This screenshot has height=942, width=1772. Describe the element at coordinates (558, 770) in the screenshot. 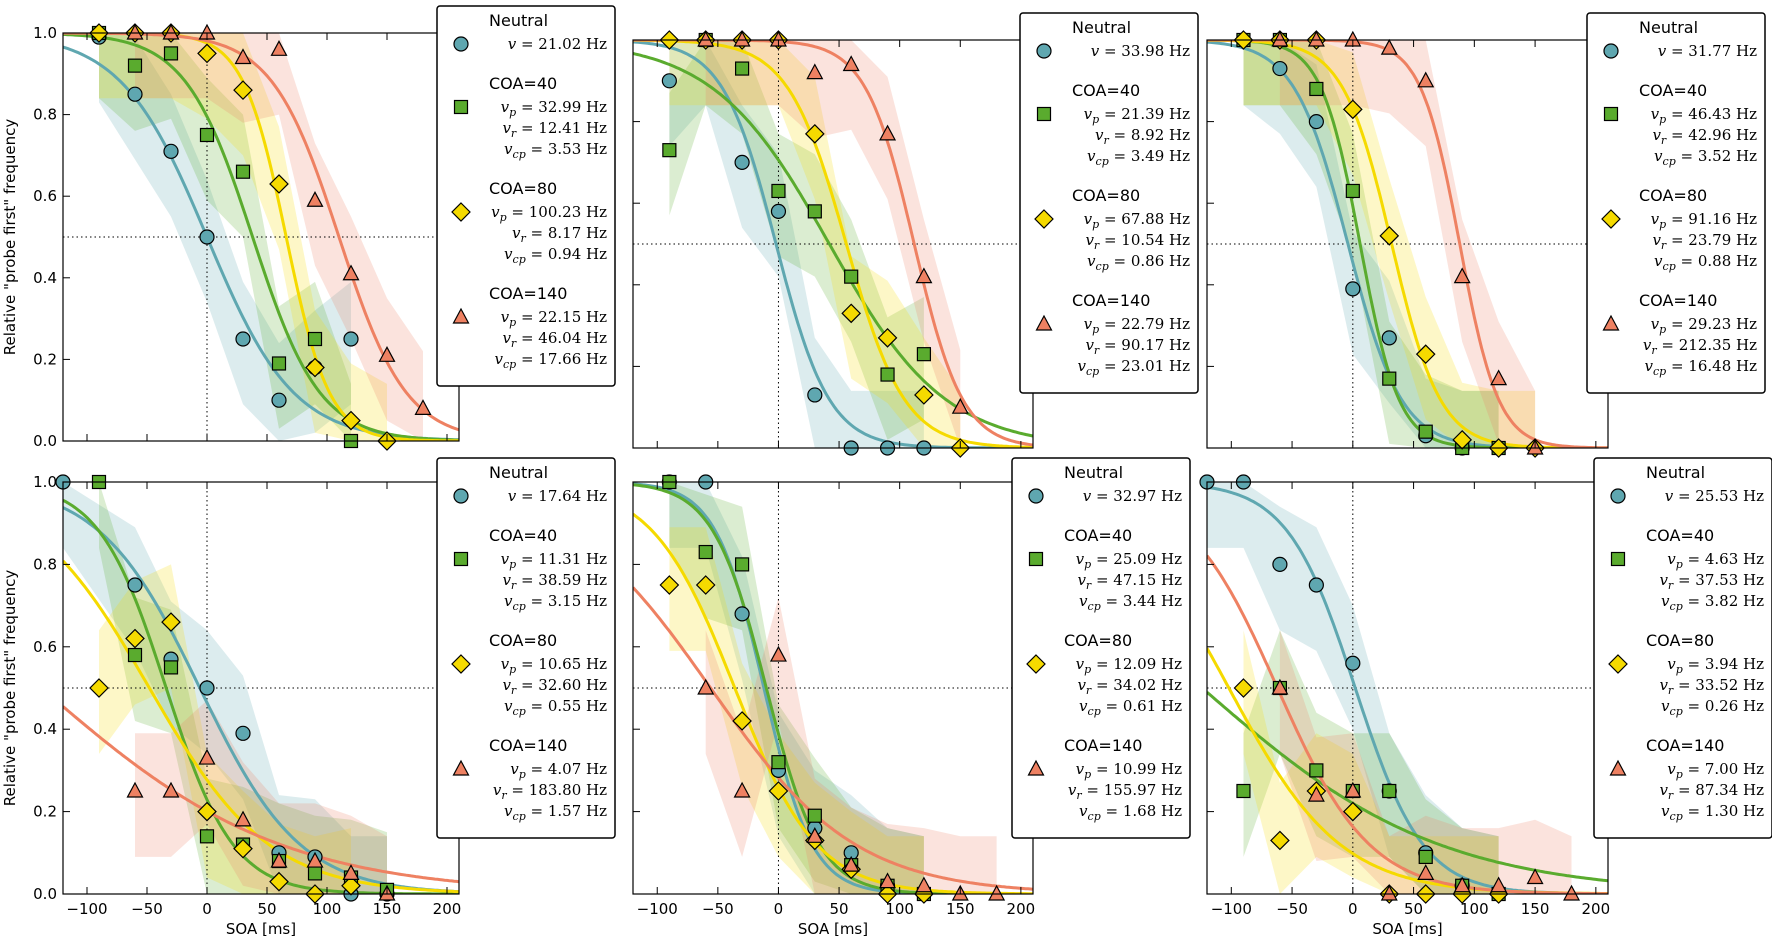

I see `legend-param: vp = 4.07 Hz` at that location.